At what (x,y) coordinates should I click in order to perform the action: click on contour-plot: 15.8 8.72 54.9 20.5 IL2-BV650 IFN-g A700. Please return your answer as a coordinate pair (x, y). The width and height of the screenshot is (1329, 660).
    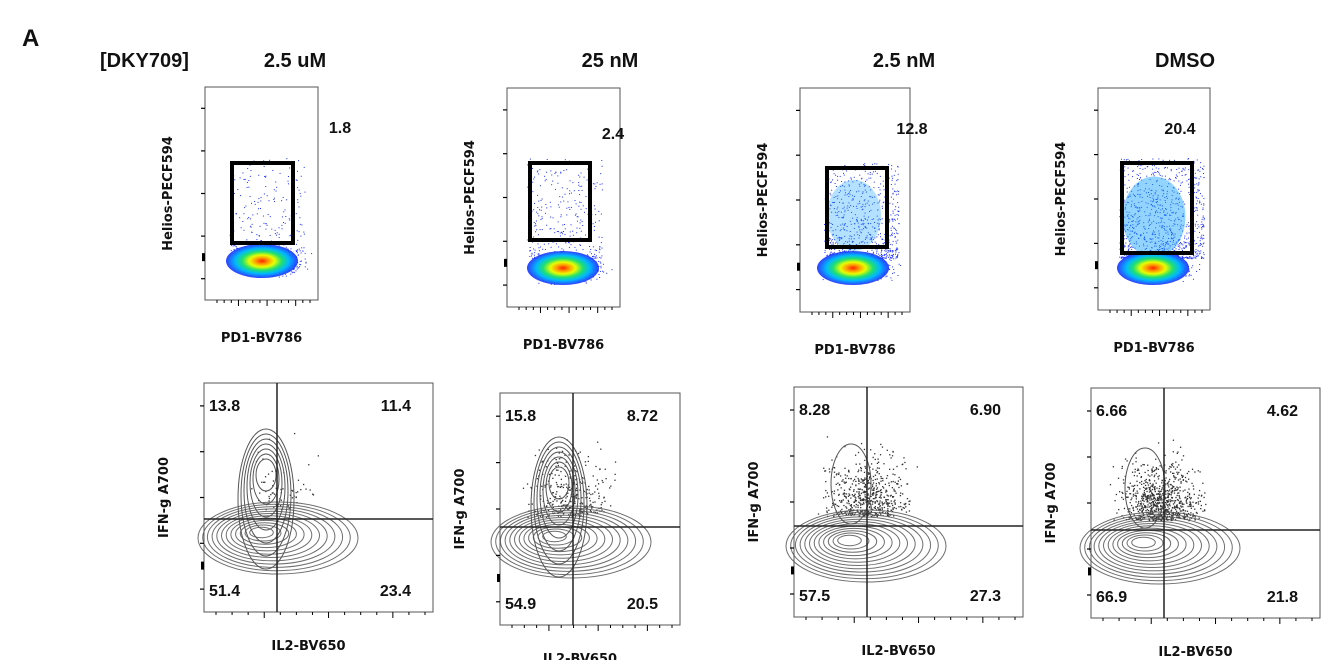
    Looking at the image, I should click on (567, 526).